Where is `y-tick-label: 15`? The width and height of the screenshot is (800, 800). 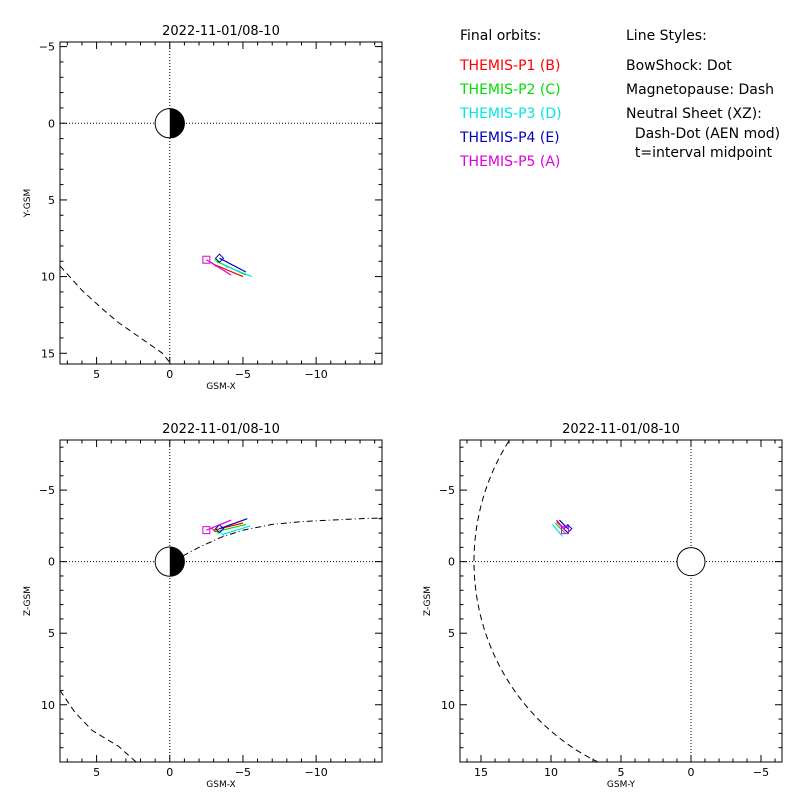
y-tick-label: 15 is located at coordinates (48, 353).